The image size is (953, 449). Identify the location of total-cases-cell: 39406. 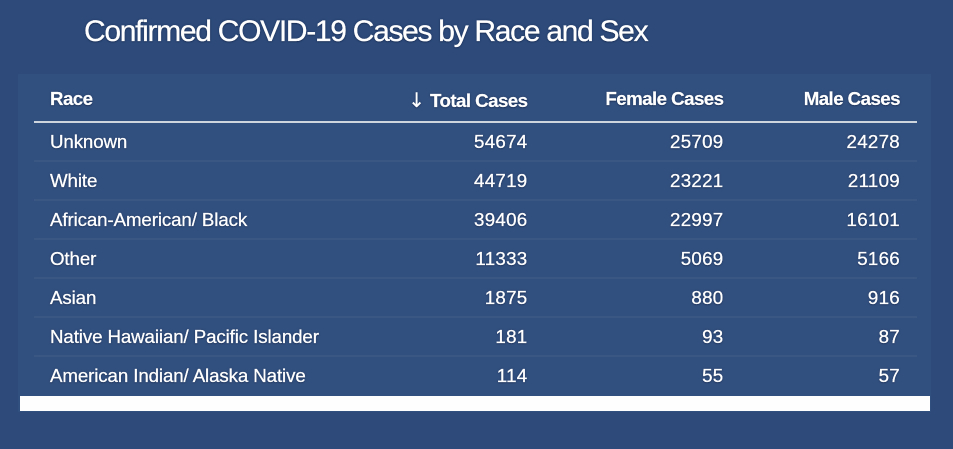
(501, 219).